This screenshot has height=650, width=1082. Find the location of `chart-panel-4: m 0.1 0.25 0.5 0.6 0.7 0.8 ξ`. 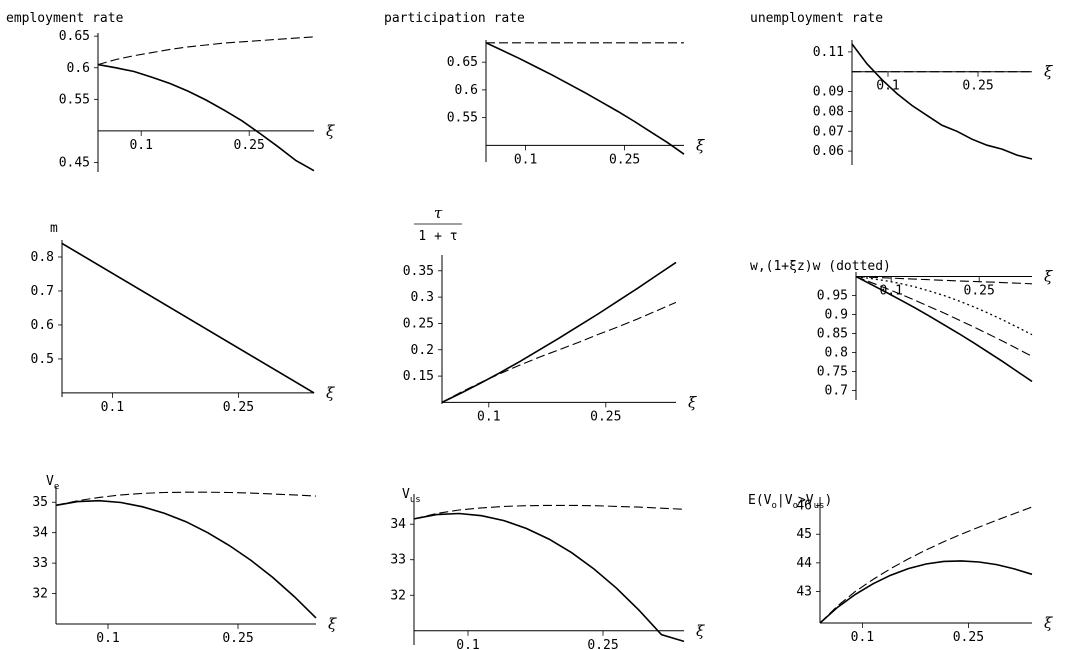

chart-panel-4: m 0.1 0.25 0.5 0.6 0.7 0.8 ξ is located at coordinates (183, 318).